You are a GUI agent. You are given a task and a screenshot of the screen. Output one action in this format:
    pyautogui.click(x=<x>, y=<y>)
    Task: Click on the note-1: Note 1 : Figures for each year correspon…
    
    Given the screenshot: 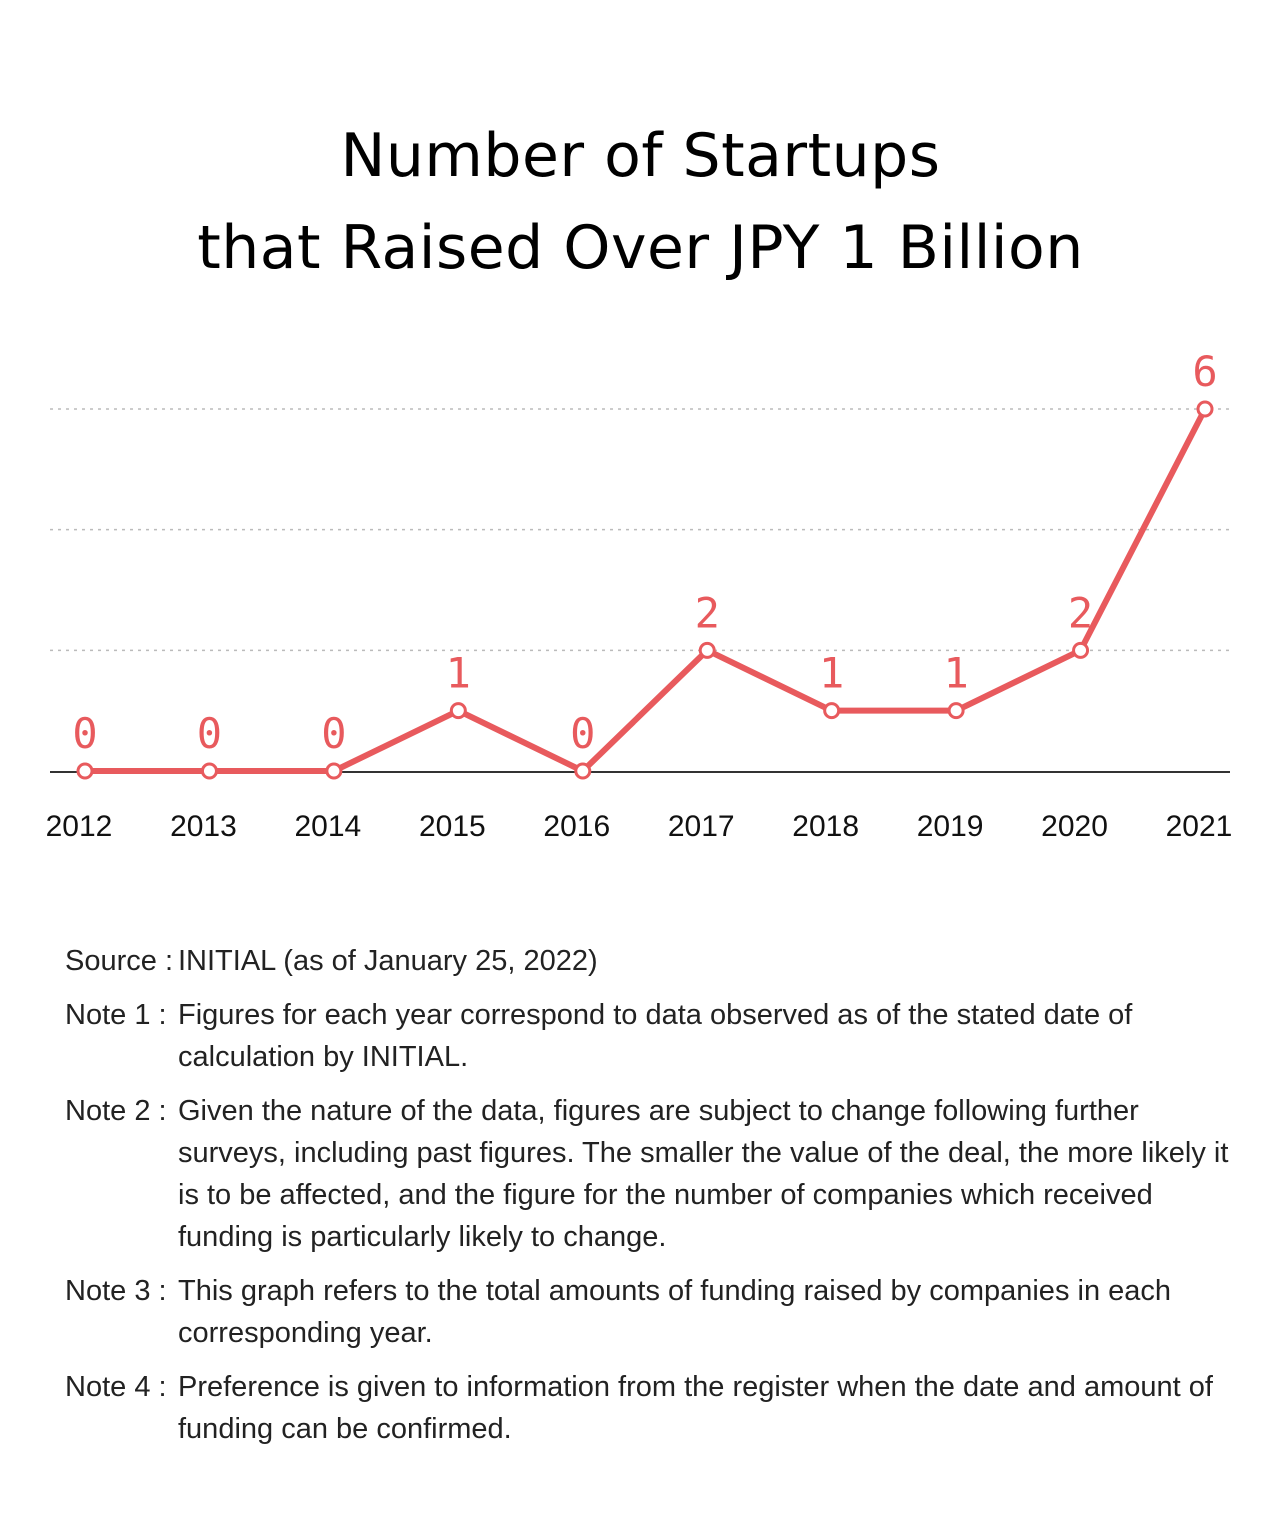 What is the action you would take?
    pyautogui.click(x=650, y=1036)
    